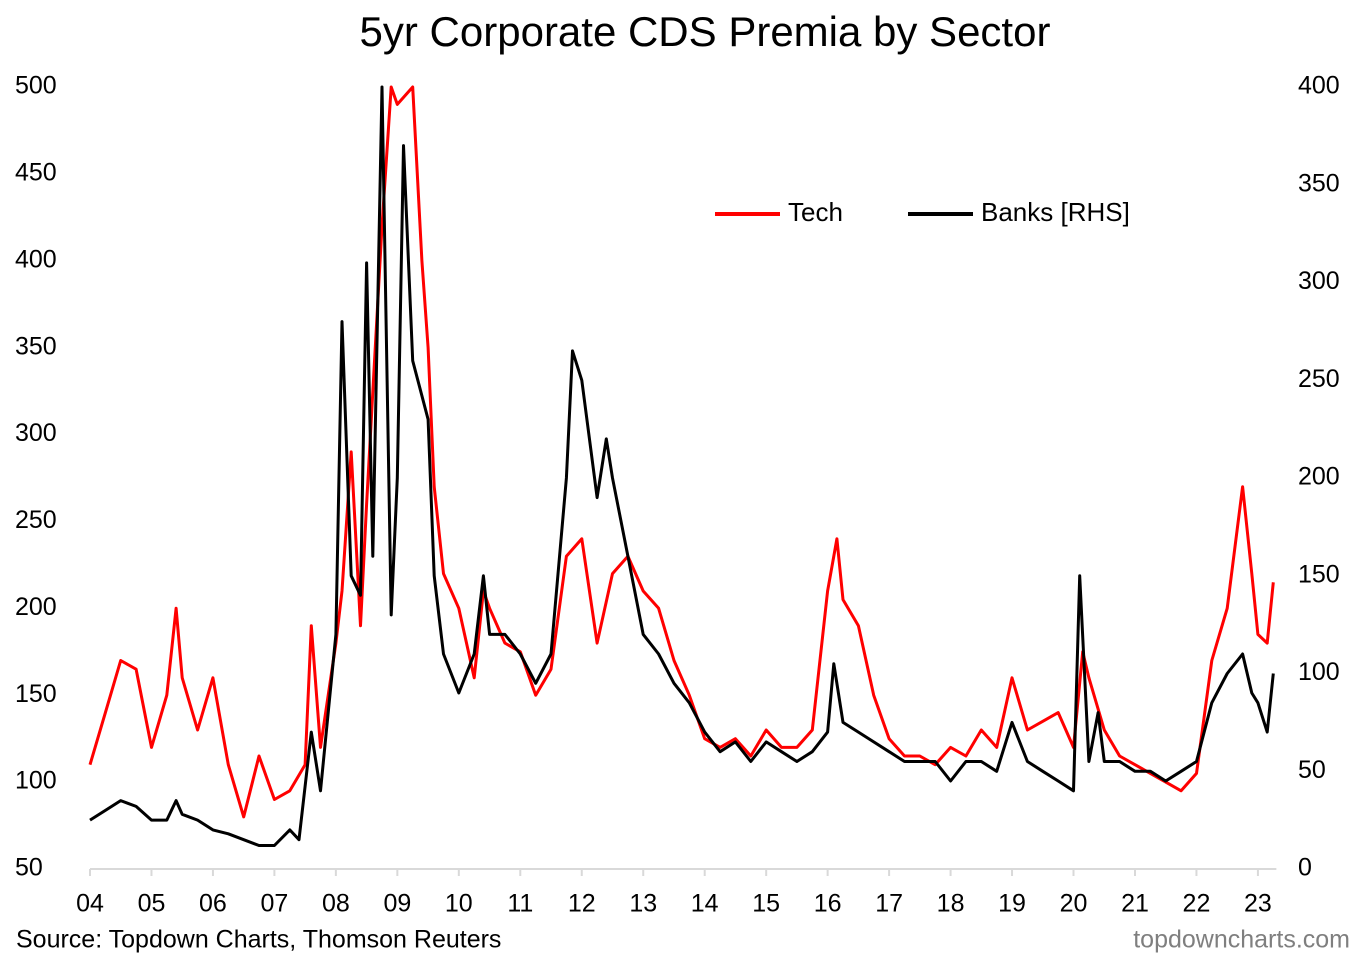 The height and width of the screenshot is (965, 1372). I want to click on y2-tick-label: 350, so click(1319, 183).